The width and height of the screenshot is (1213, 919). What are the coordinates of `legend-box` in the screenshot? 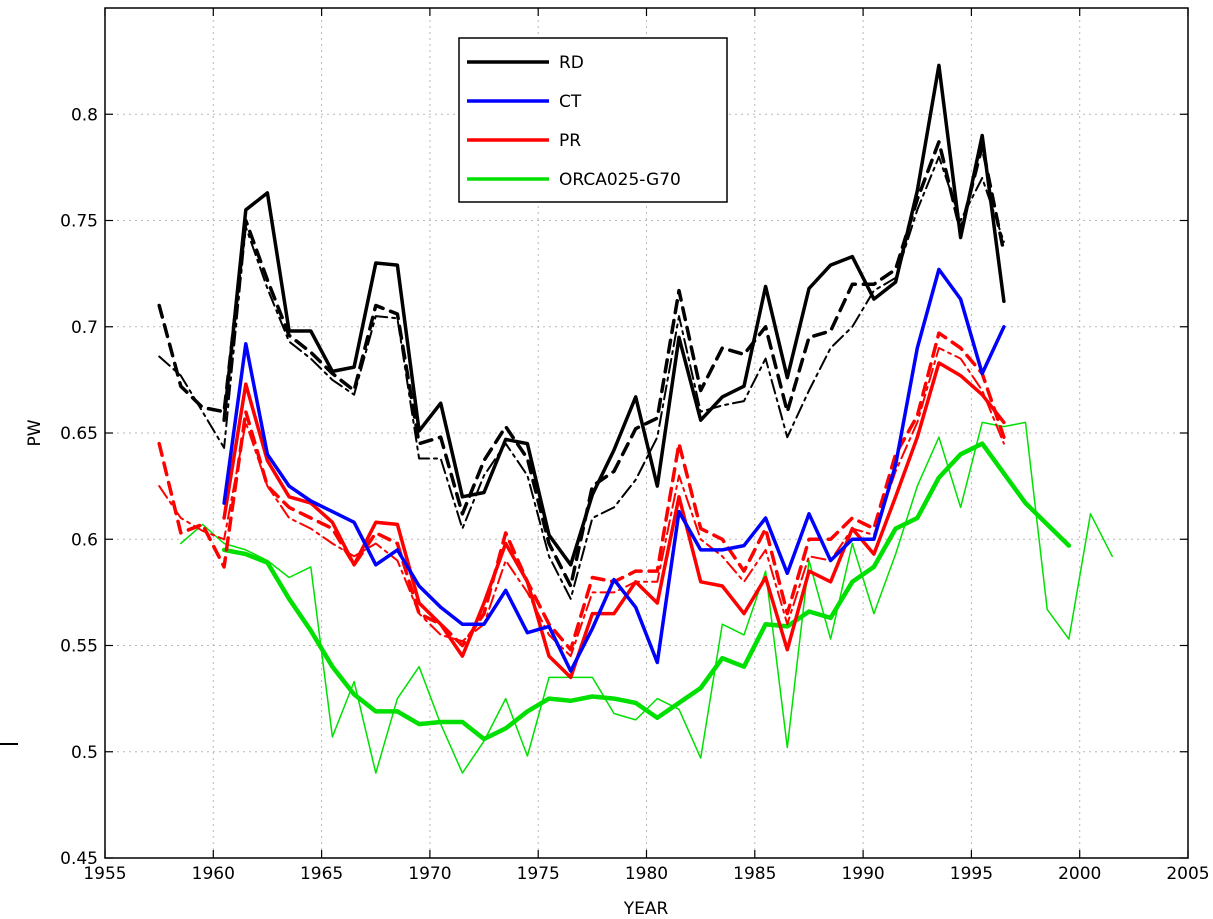 It's located at (593, 120).